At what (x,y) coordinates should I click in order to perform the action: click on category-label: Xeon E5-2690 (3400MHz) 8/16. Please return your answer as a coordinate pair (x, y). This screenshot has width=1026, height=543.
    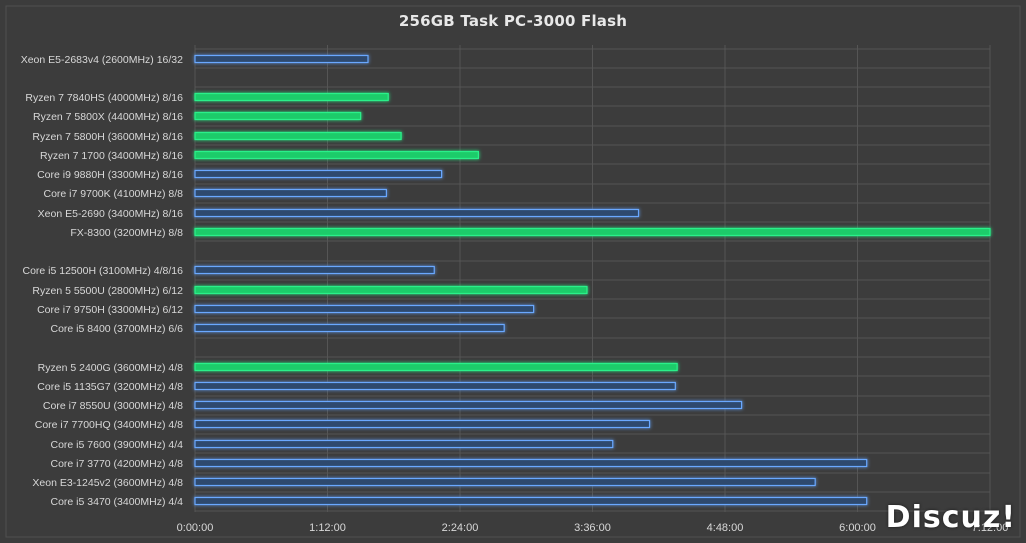
    Looking at the image, I should click on (110, 214).